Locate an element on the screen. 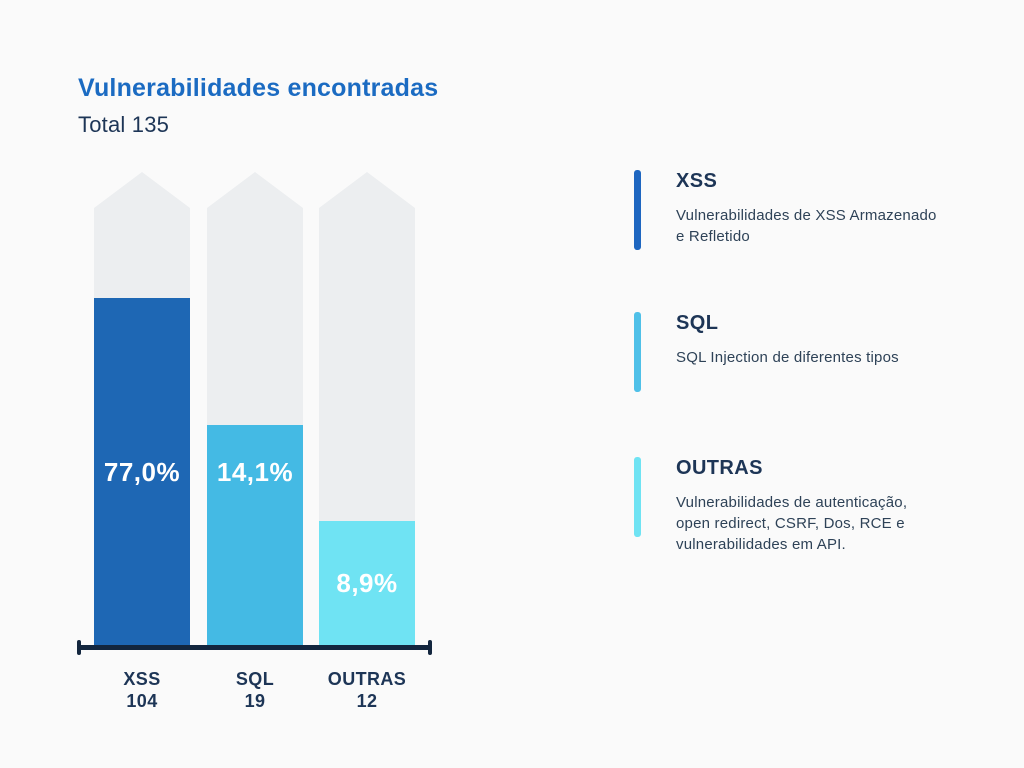 The width and height of the screenshot is (1024, 768). x-axis-left-cap is located at coordinates (79, 647).